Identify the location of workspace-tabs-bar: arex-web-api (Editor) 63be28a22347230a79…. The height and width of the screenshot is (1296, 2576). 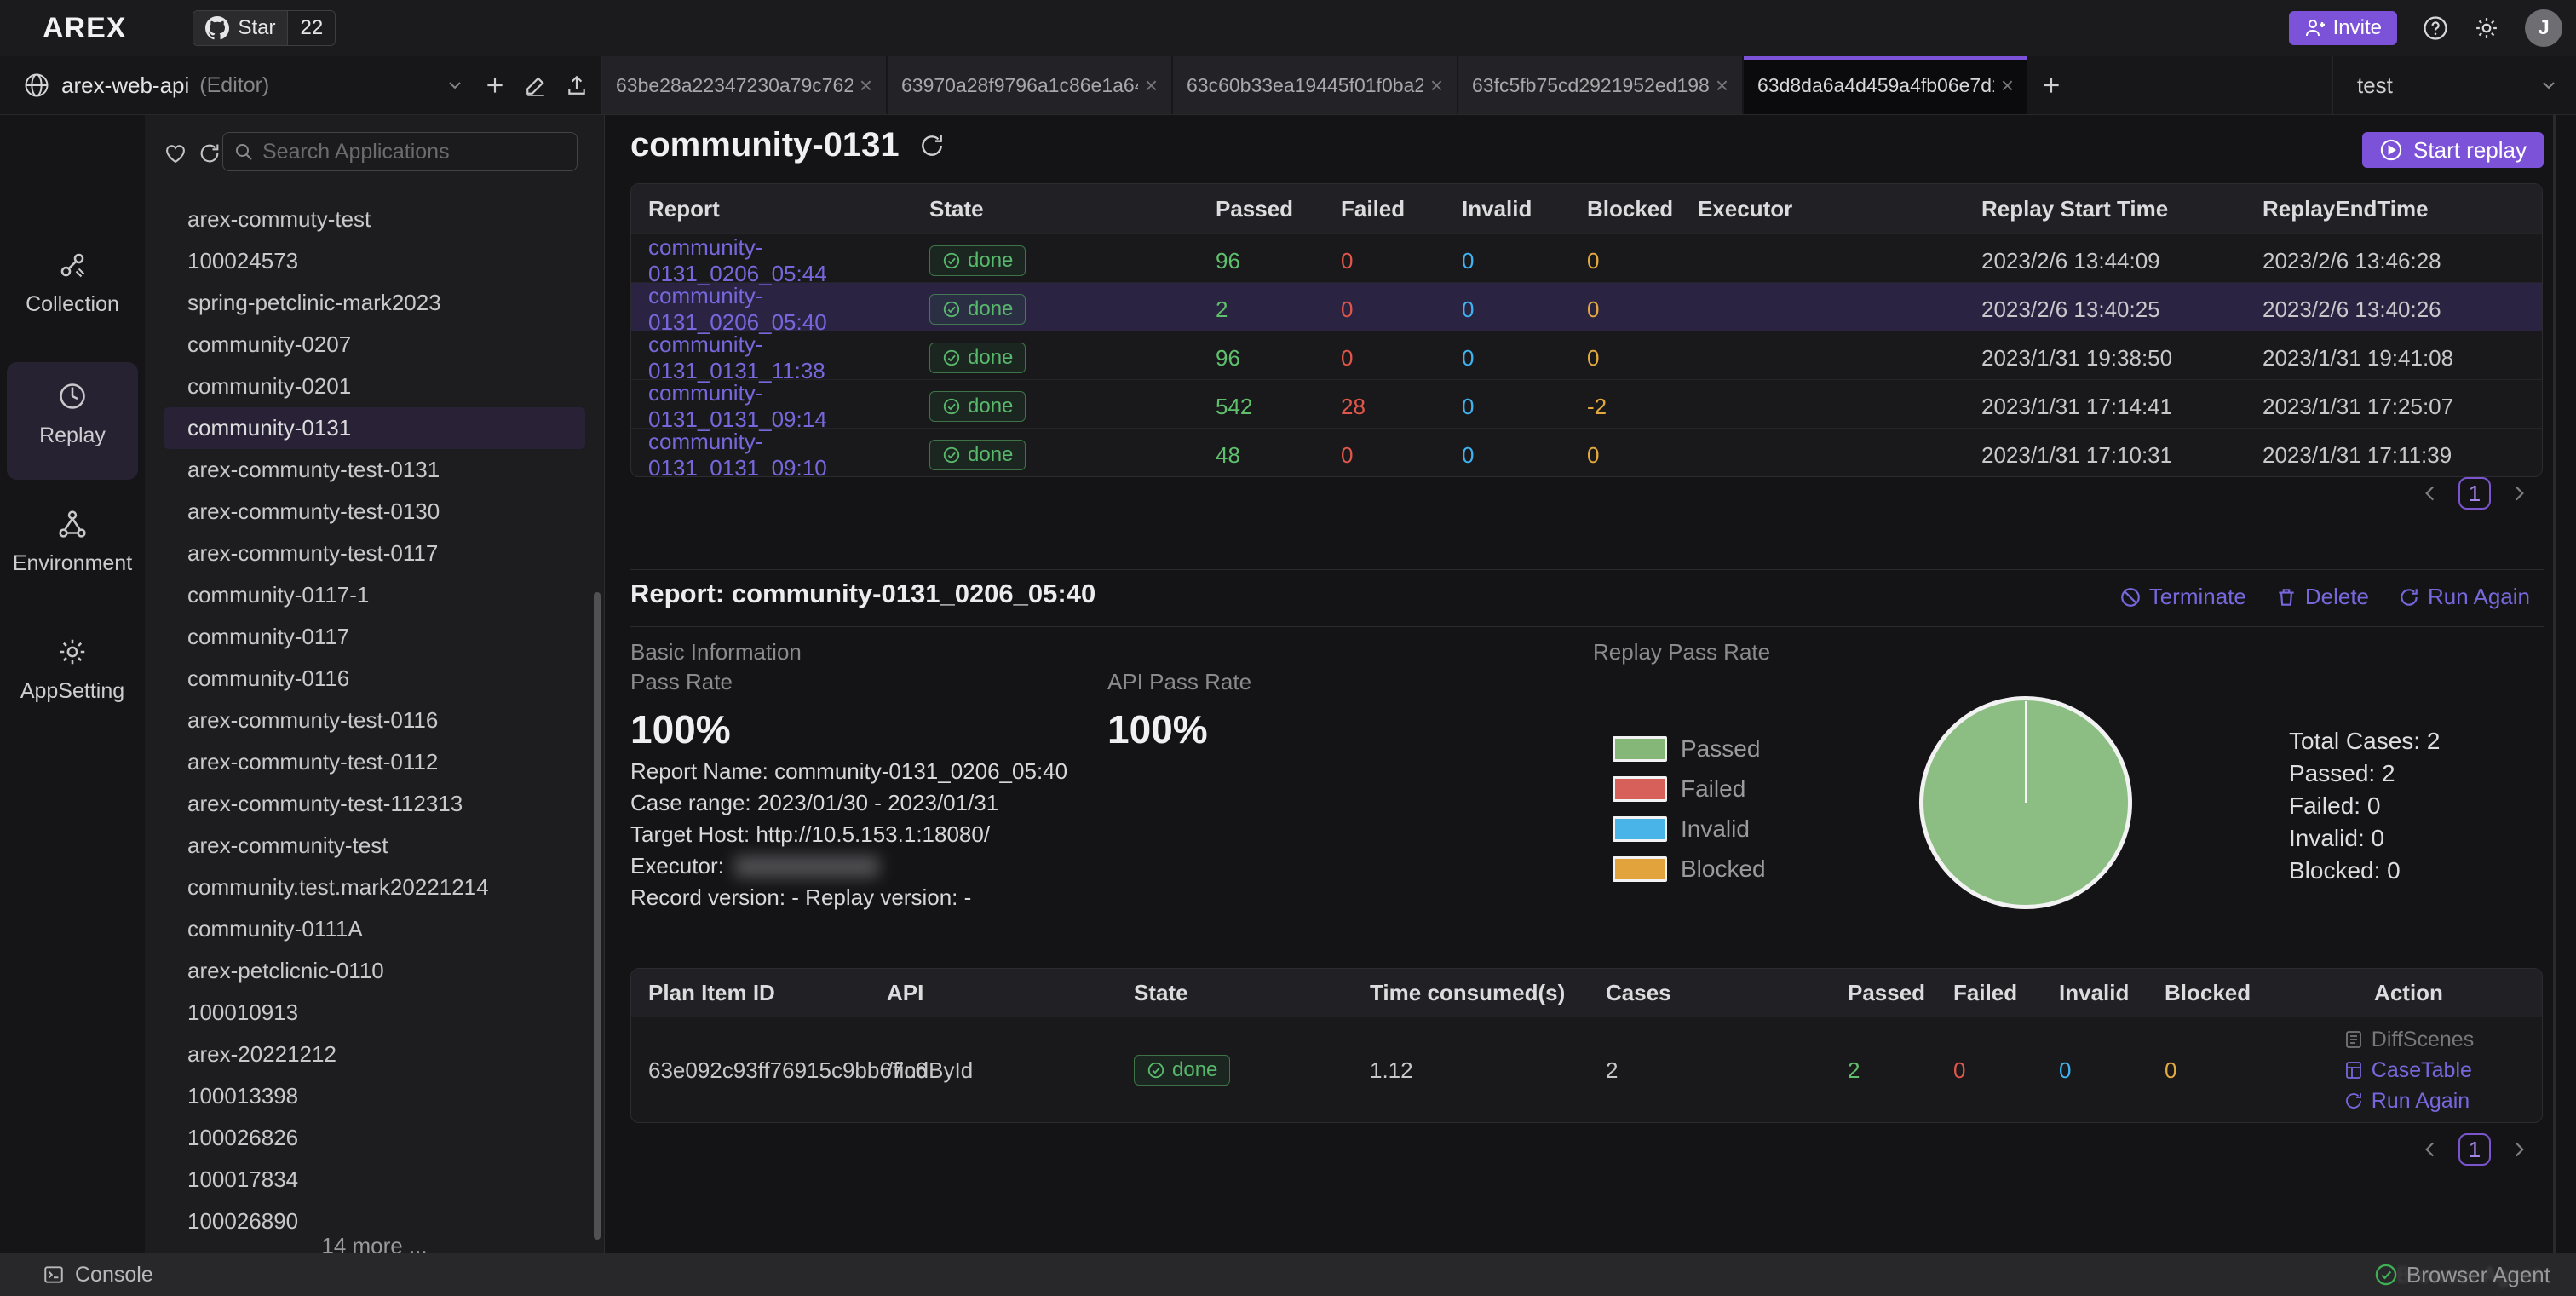
(1288, 85).